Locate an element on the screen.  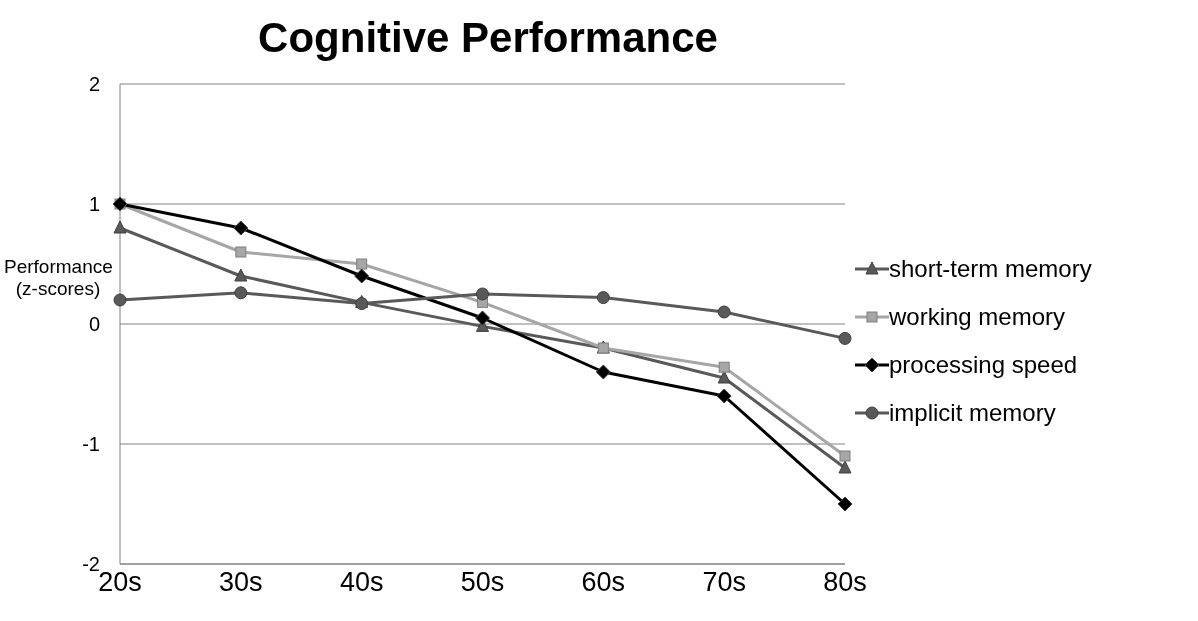
x-tick-label: 50s is located at coordinates (482, 582).